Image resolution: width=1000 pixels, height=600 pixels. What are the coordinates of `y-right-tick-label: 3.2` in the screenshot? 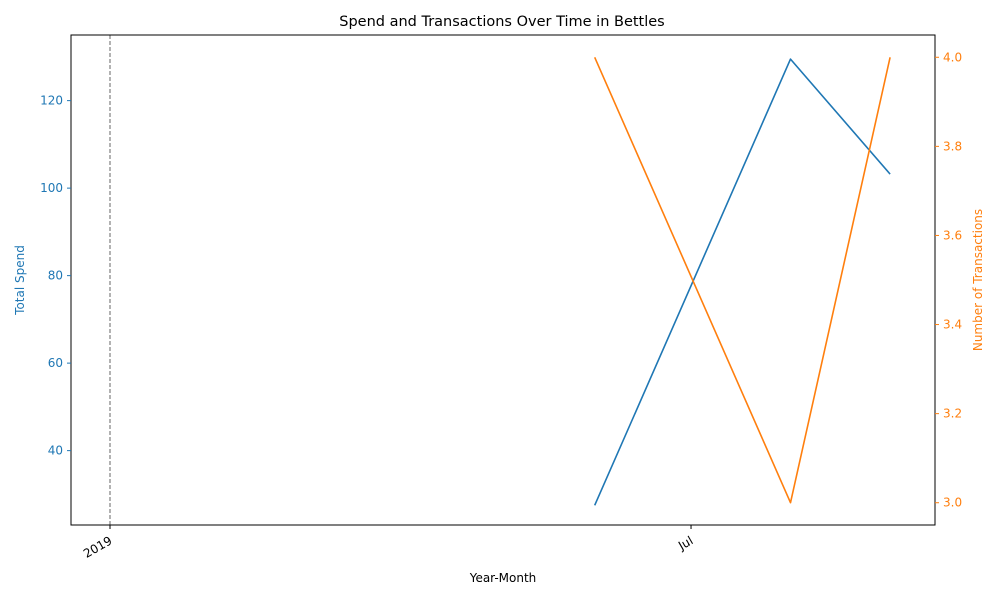 It's located at (952, 414).